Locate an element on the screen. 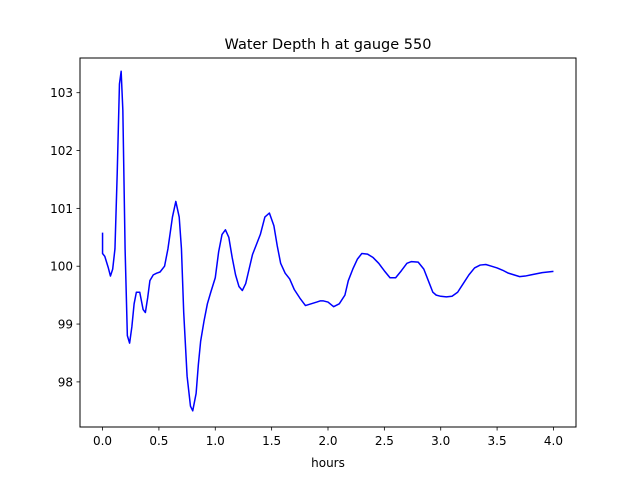 The width and height of the screenshot is (640, 480). y-tick-label: 103 is located at coordinates (61, 93).